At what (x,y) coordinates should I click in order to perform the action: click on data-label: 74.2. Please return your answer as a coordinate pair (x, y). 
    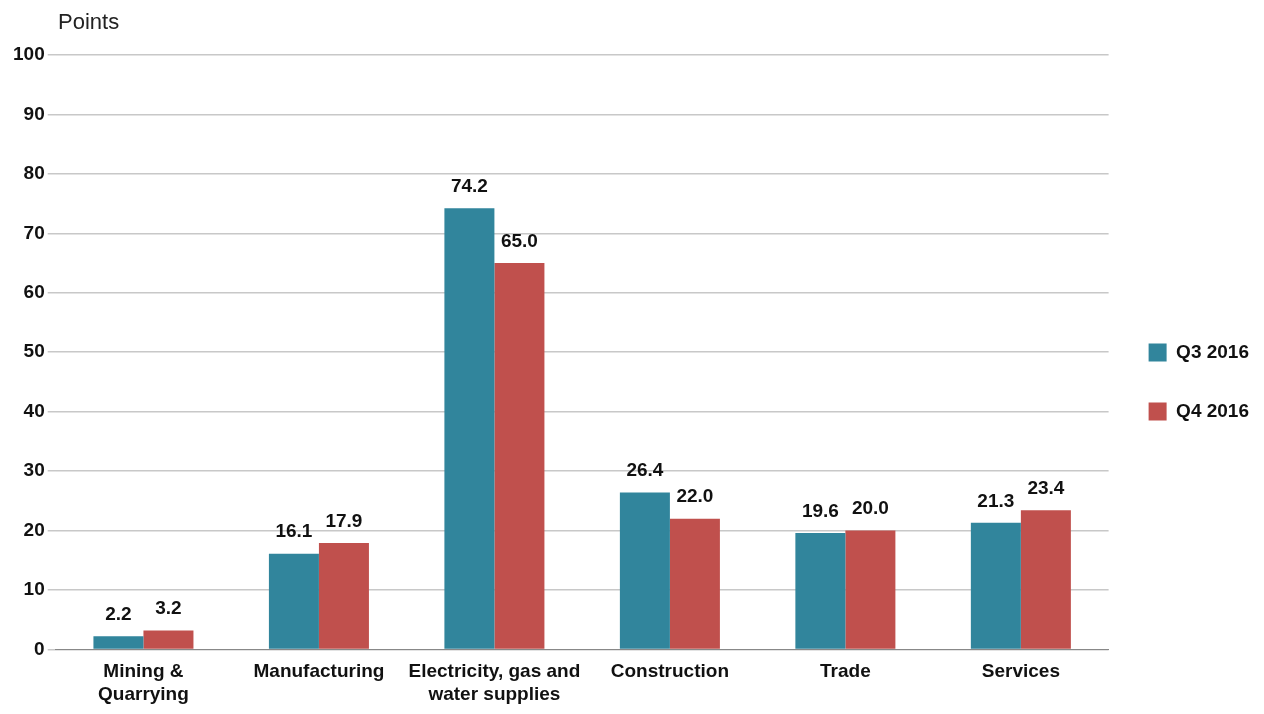
    Looking at the image, I should click on (469, 186).